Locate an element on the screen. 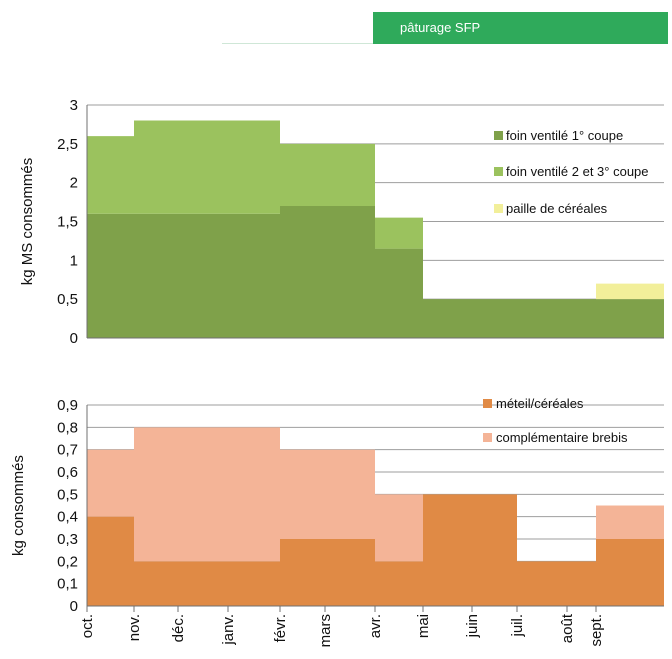 This screenshot has width=672, height=659. x-tick-label: sept. is located at coordinates (596, 630).